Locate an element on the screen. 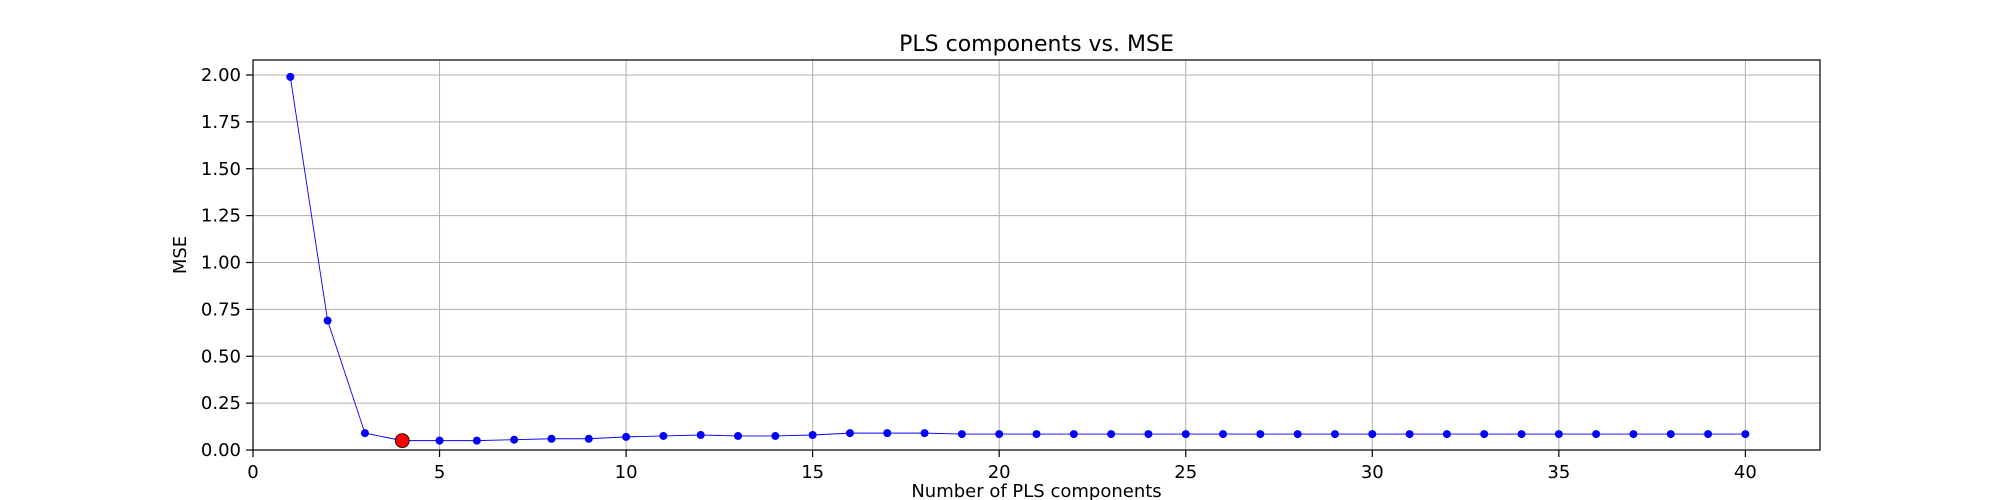 The image size is (2000, 500). y-axis-label: MSE is located at coordinates (180, 255).